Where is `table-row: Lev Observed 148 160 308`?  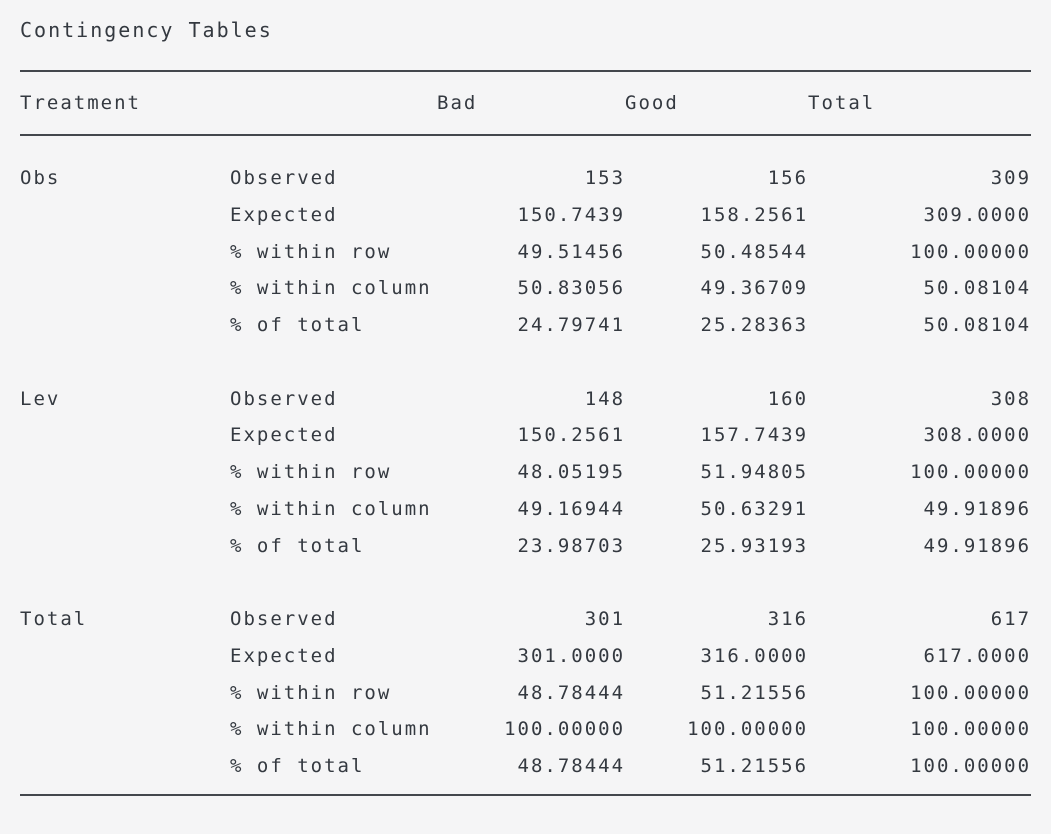 table-row: Lev Observed 148 160 308 is located at coordinates (525, 398).